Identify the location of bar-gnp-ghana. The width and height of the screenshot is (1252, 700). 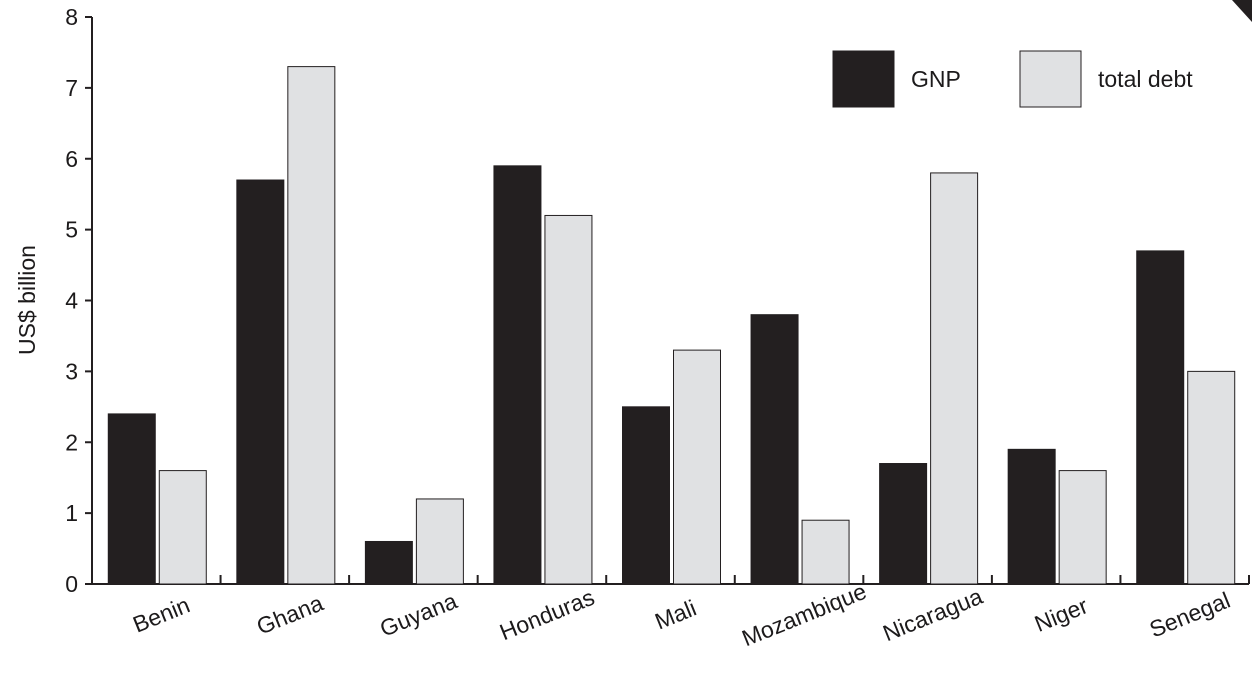
(260, 382).